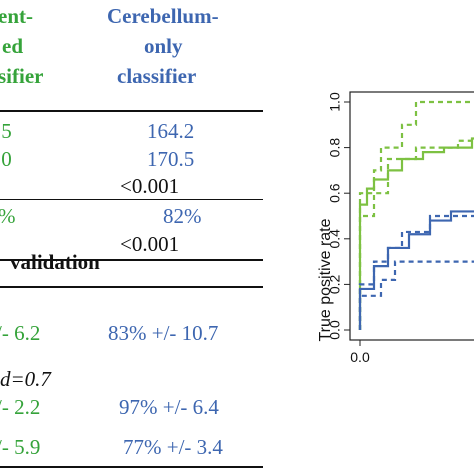 The height and width of the screenshot is (474, 474). What do you see at coordinates (335, 148) in the screenshot?
I see `y-tick-label: 0.8` at bounding box center [335, 148].